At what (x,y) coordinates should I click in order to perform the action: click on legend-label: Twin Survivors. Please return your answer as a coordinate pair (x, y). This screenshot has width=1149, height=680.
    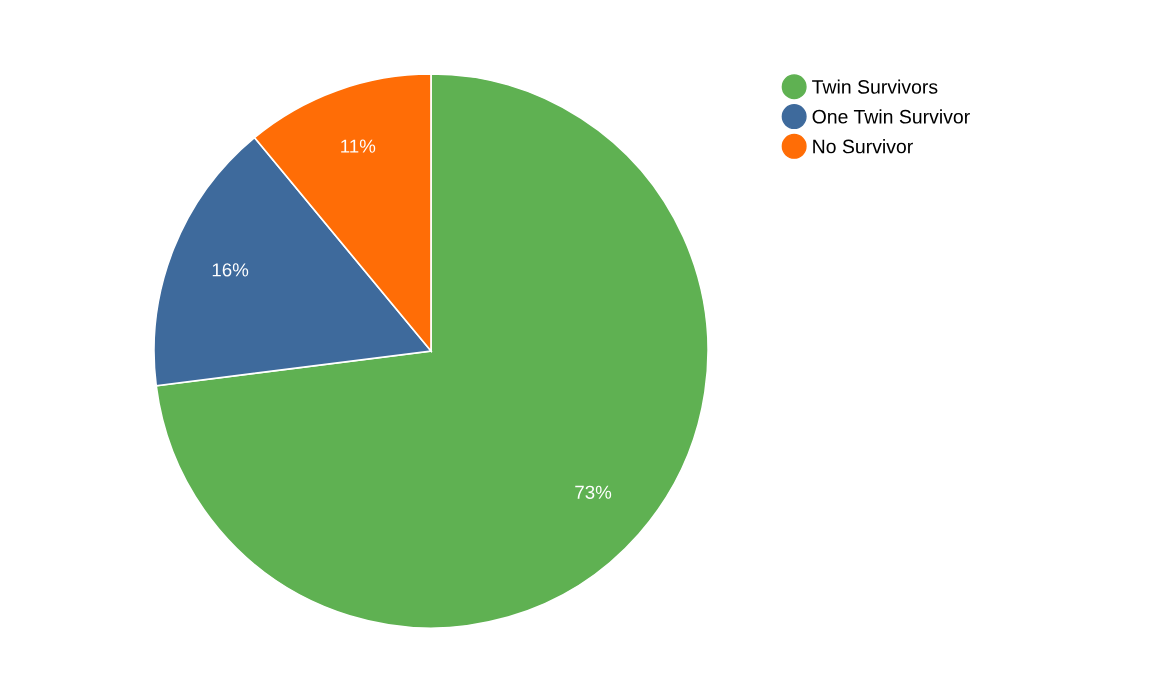
    Looking at the image, I should click on (875, 86).